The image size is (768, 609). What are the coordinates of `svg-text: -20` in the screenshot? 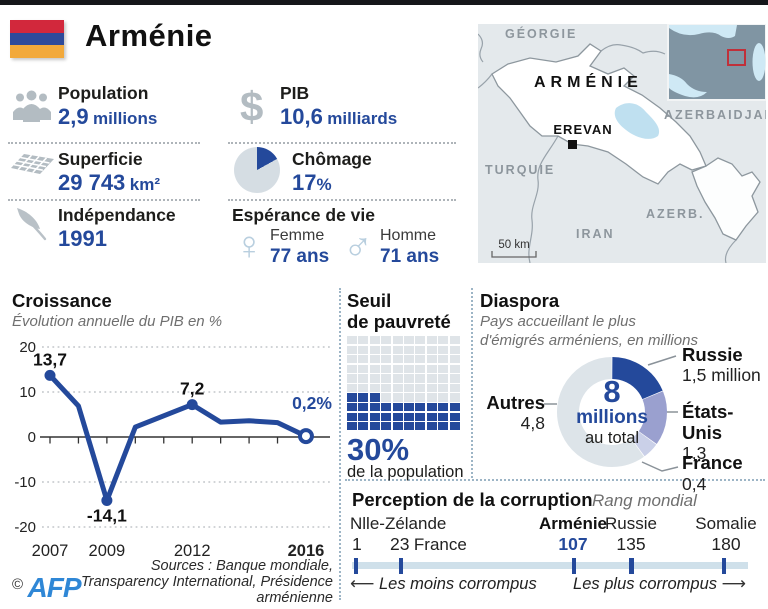 It's located at (25, 527).